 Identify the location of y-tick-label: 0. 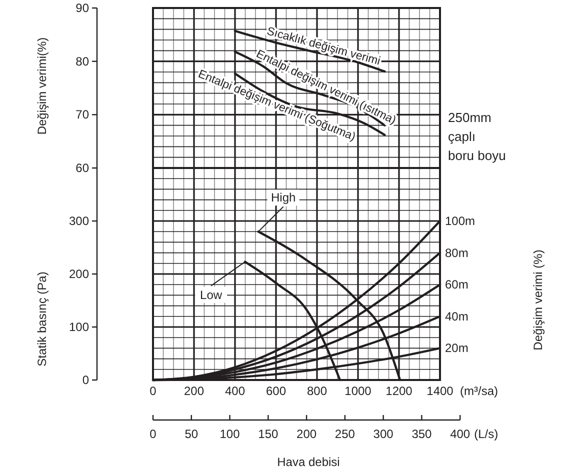
(86, 380).